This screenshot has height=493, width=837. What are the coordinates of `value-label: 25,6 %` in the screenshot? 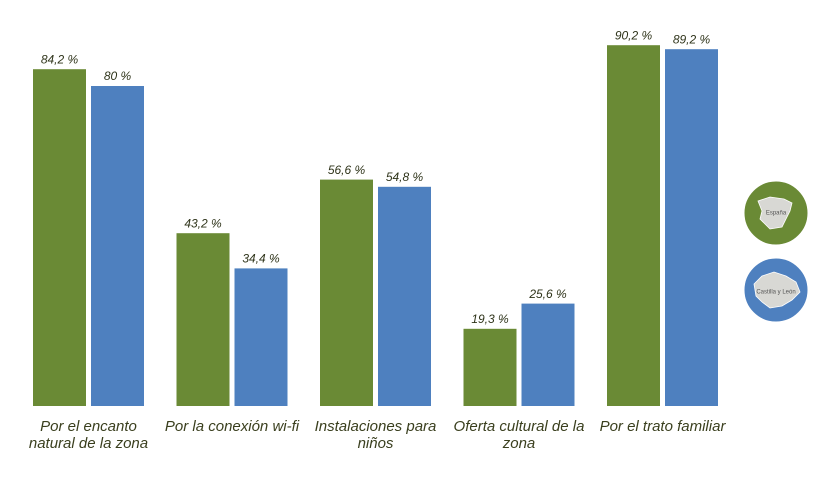 It's located at (547, 294).